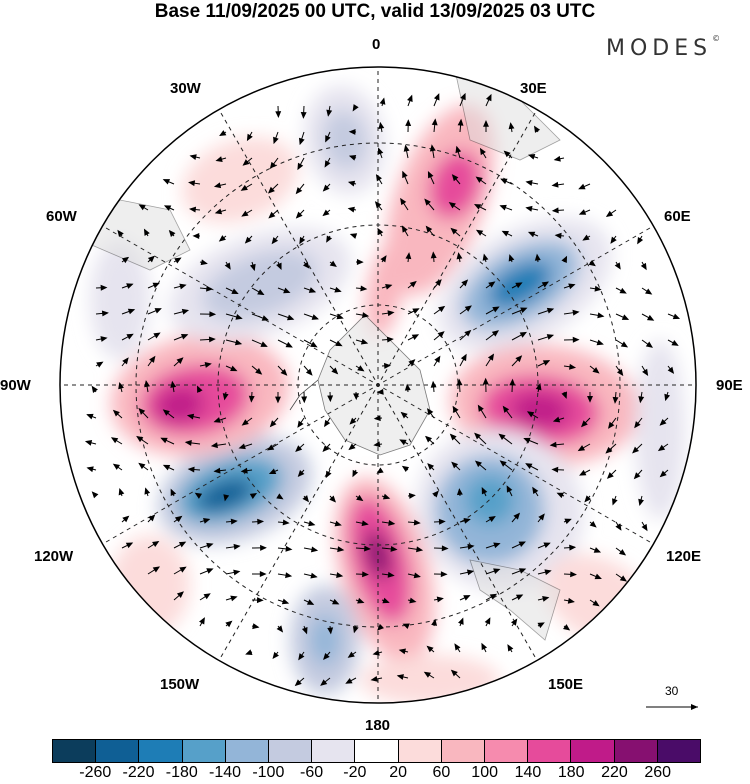 This screenshot has height=784, width=750. I want to click on colorbar-tick-label: -220, so click(139, 773).